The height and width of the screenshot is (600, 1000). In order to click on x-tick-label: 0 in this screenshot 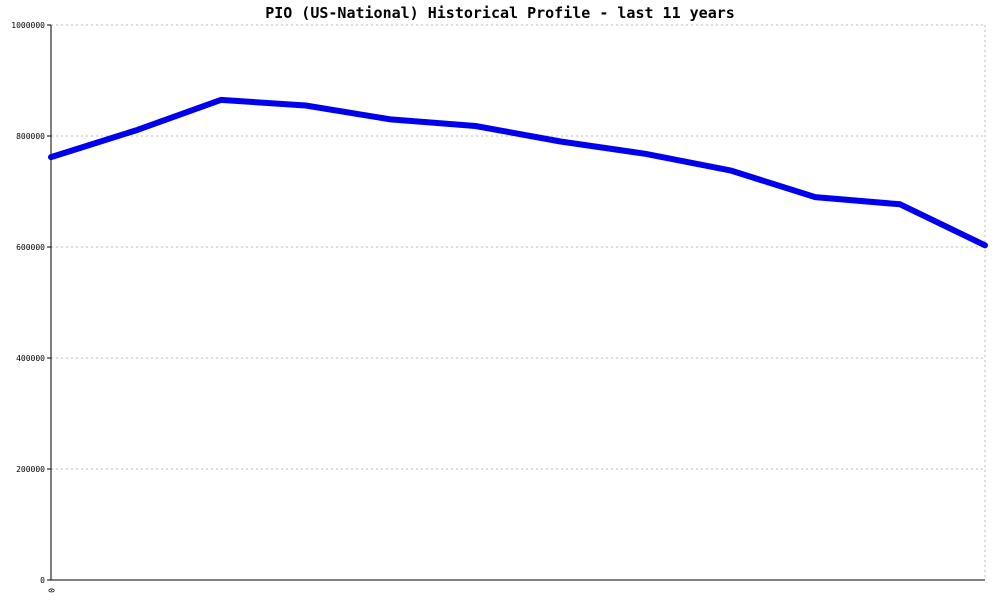, I will do `click(51, 590)`.